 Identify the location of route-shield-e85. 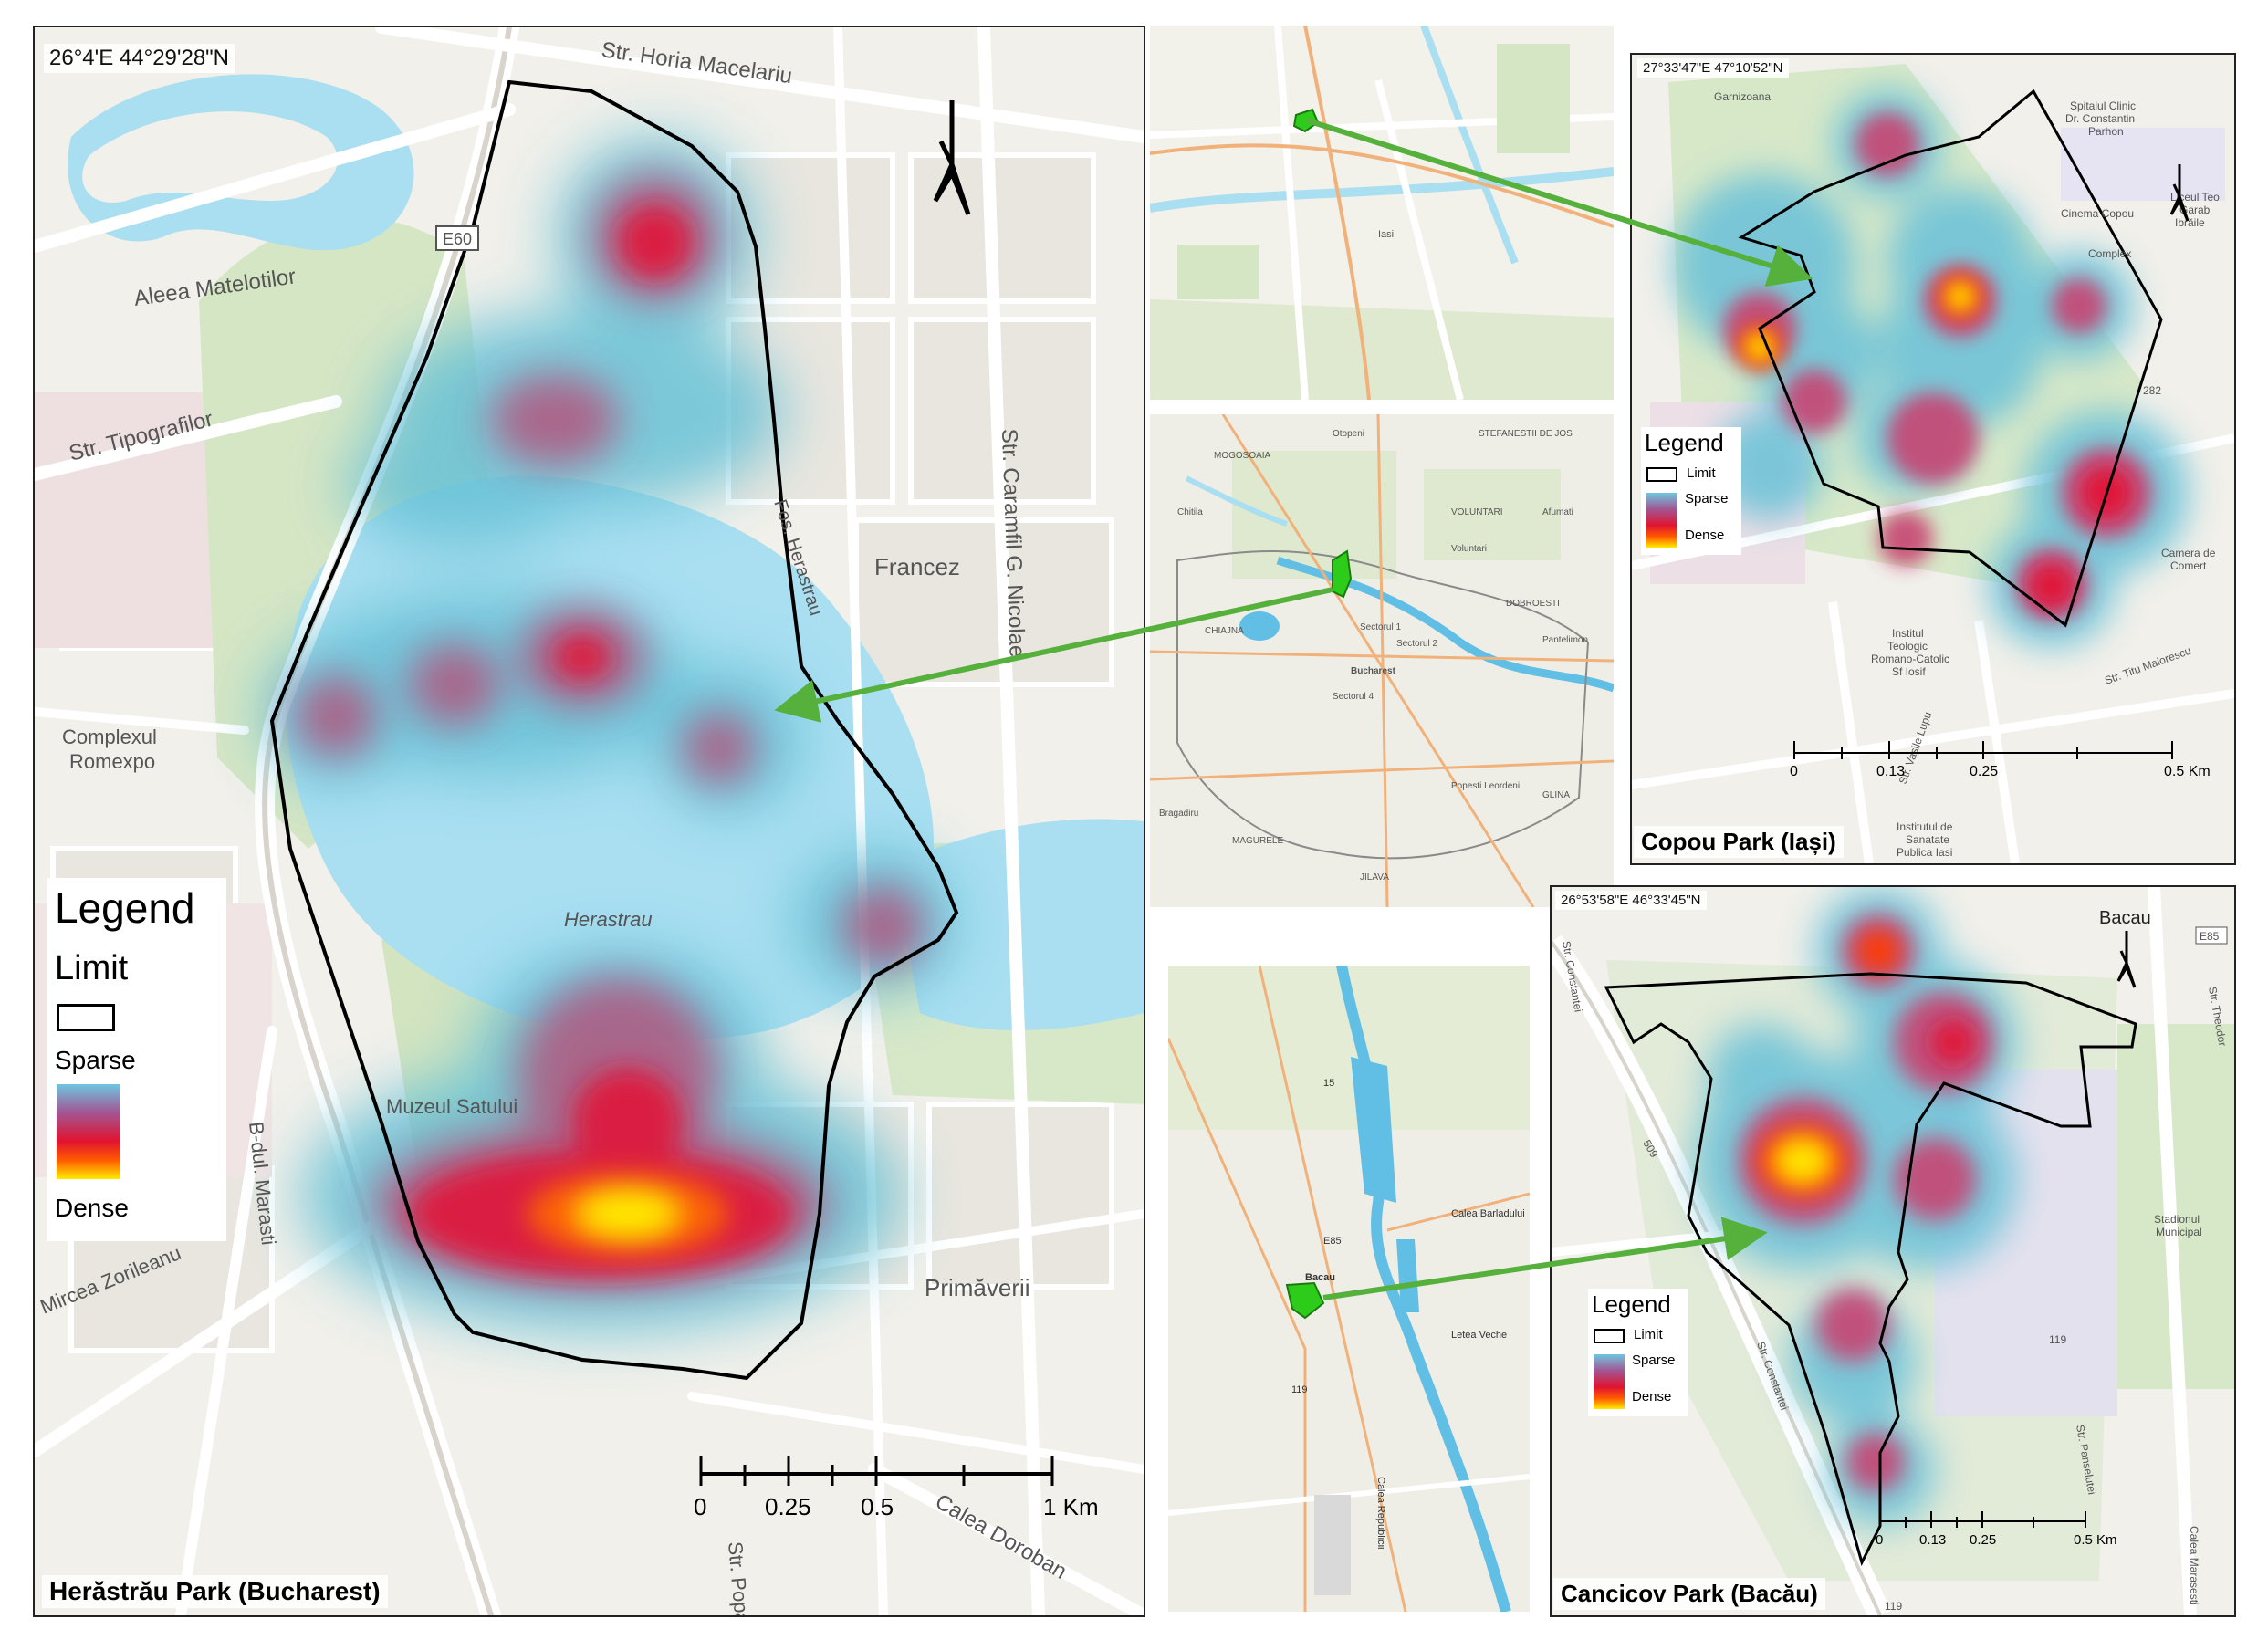
(2211, 935).